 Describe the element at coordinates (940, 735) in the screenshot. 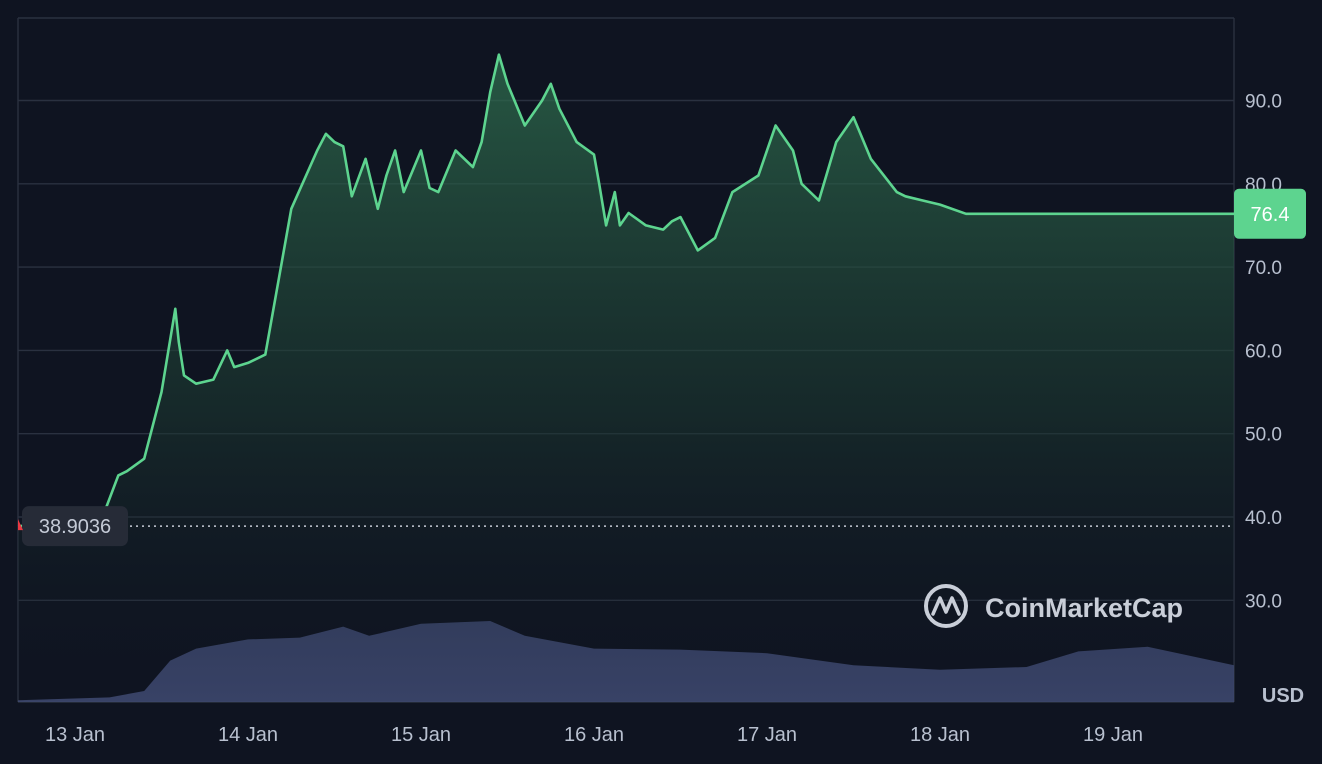

I see `x-tick-label: 18 Jan` at that location.